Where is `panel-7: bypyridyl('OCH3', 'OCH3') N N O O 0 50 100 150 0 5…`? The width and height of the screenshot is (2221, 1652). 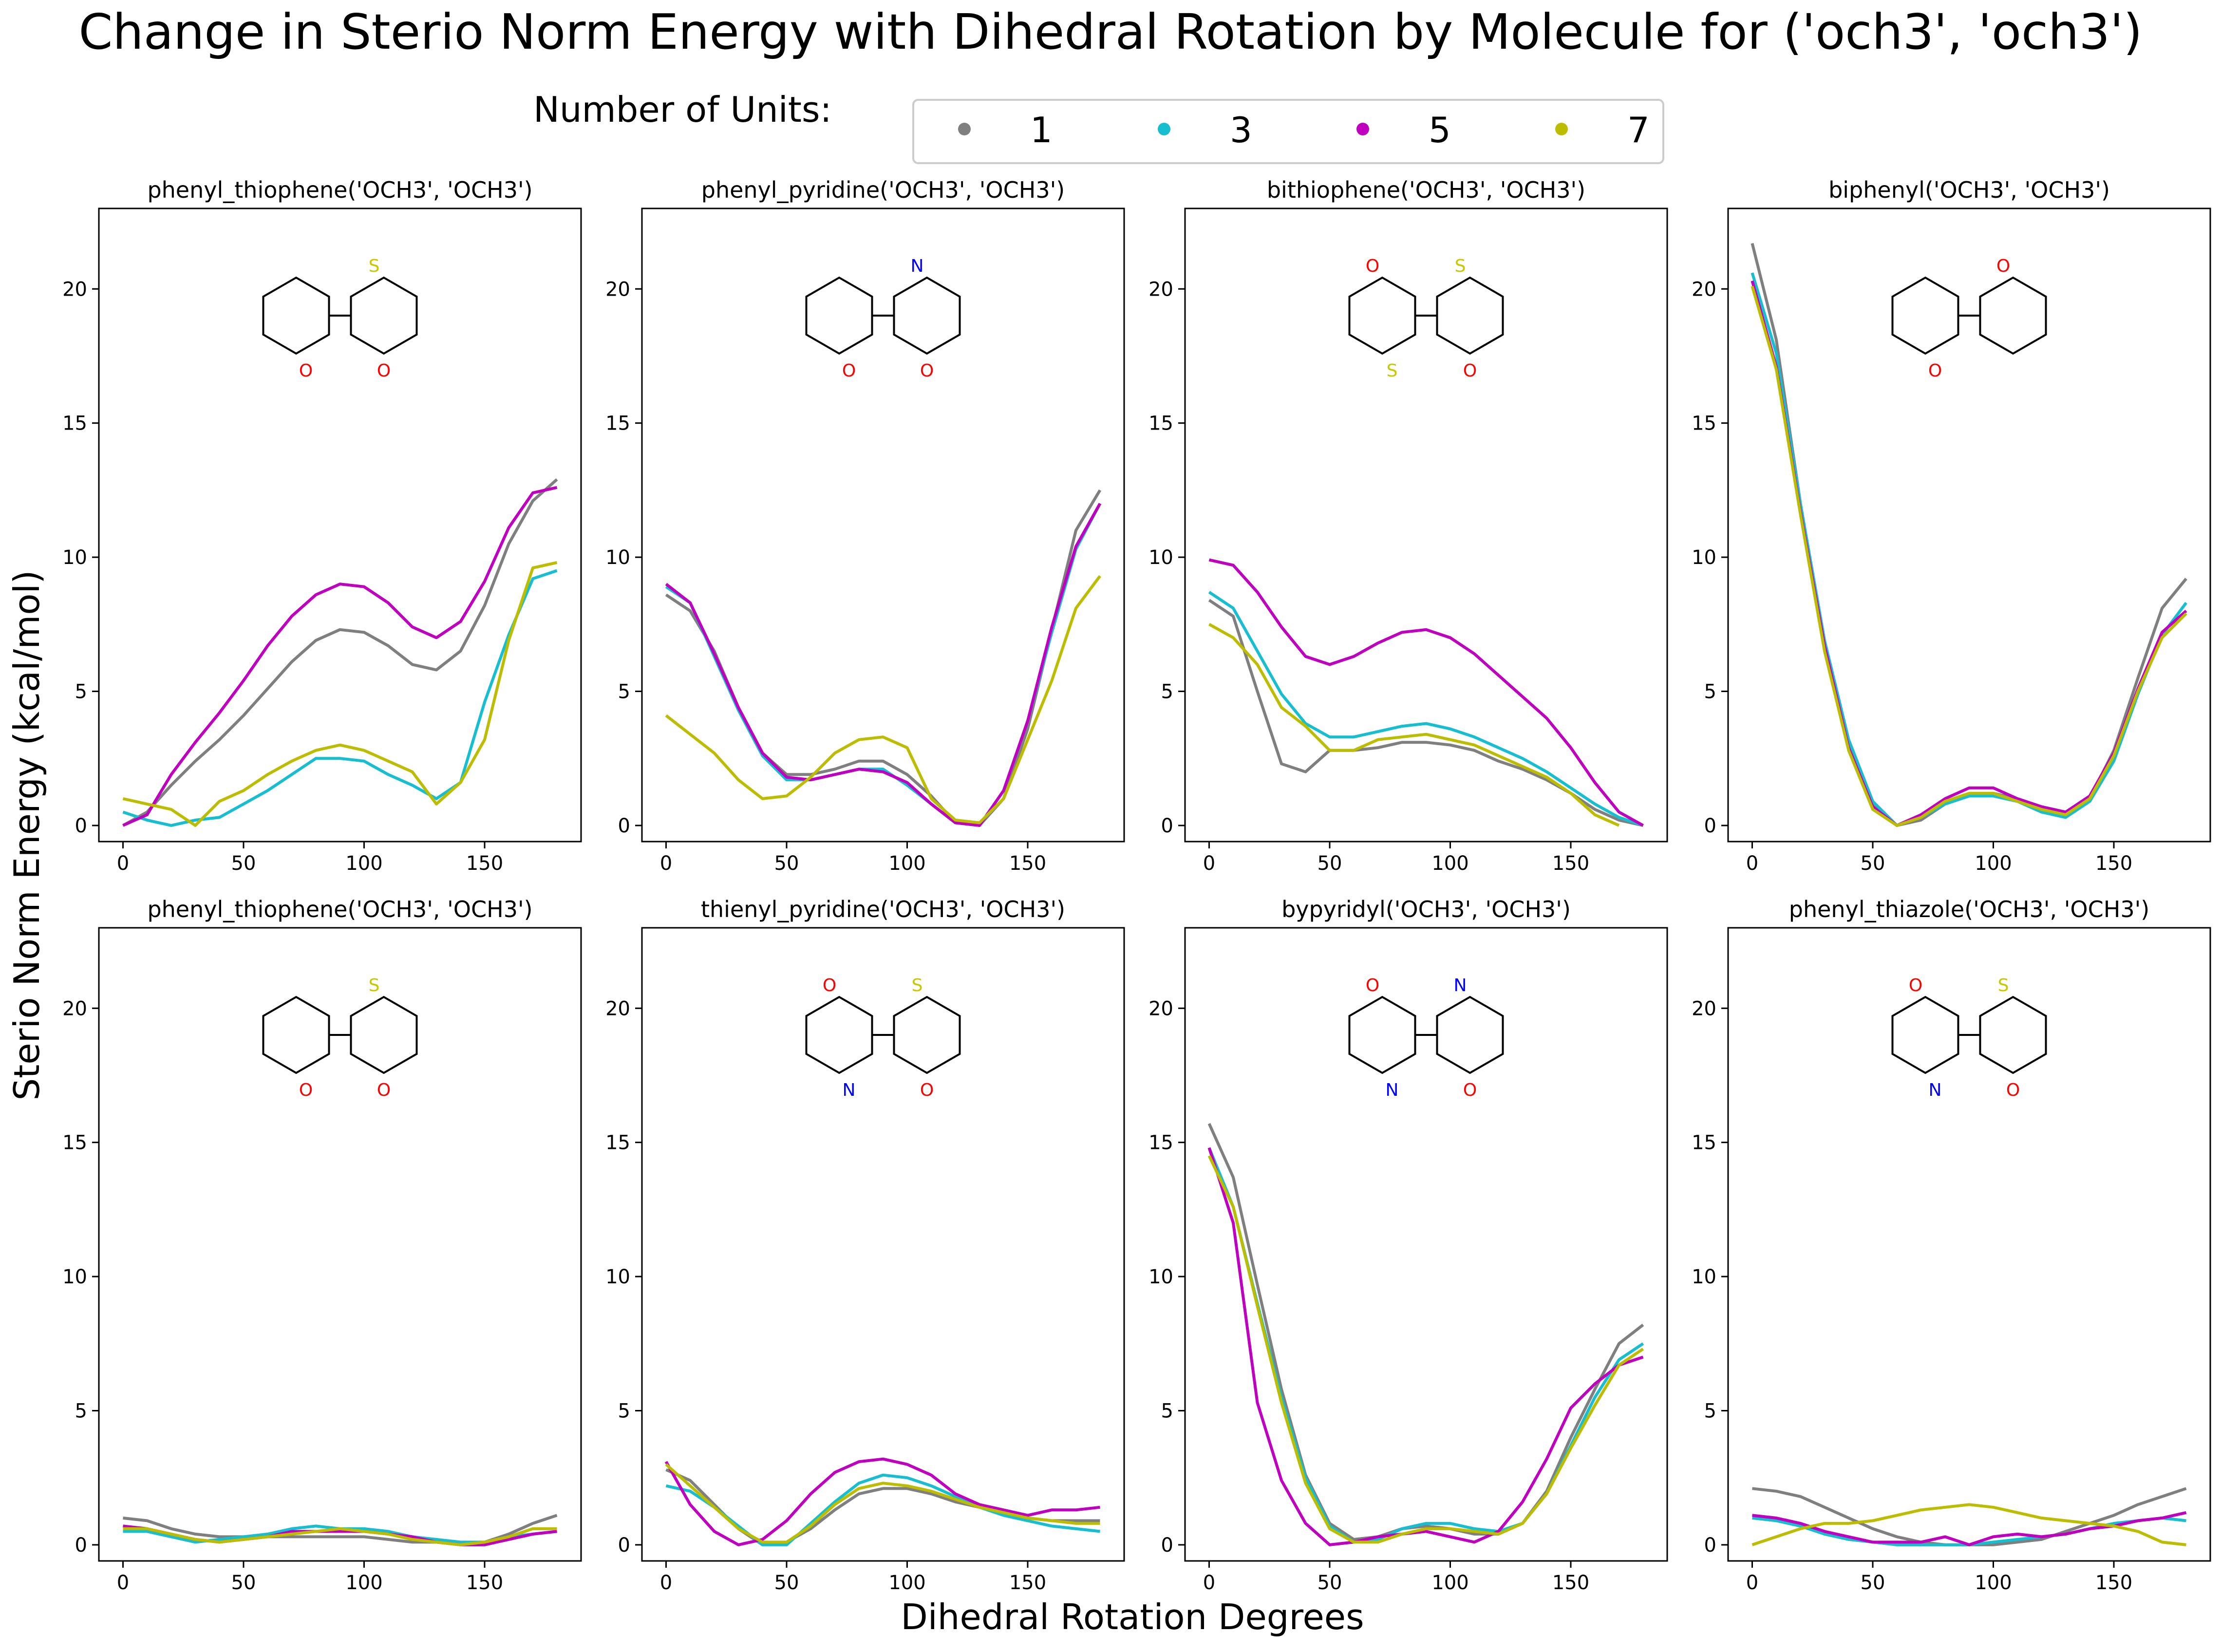
panel-7: bypyridyl('OCH3', 'OCH3') N N O O 0 50 100 150 0 5… is located at coordinates (1408, 1245).